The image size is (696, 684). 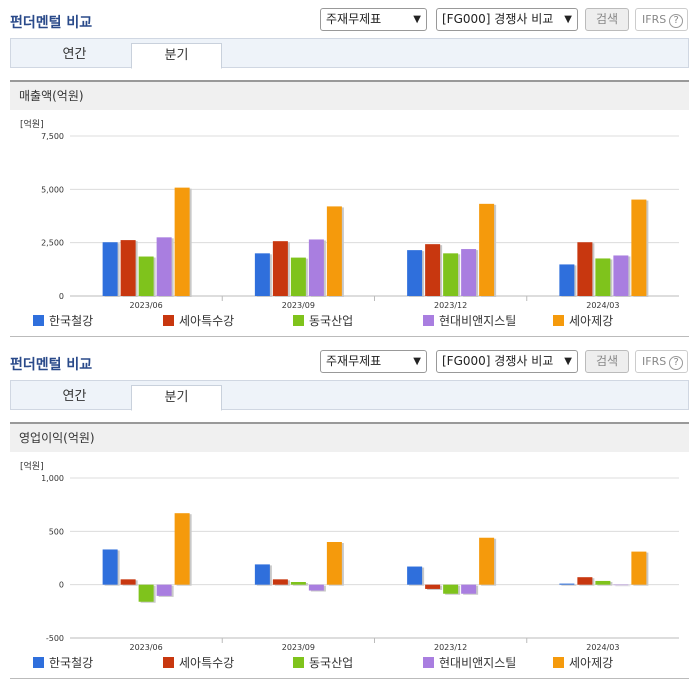 I want to click on chart-panel-title: 매출액(억원), so click(x=349, y=95).